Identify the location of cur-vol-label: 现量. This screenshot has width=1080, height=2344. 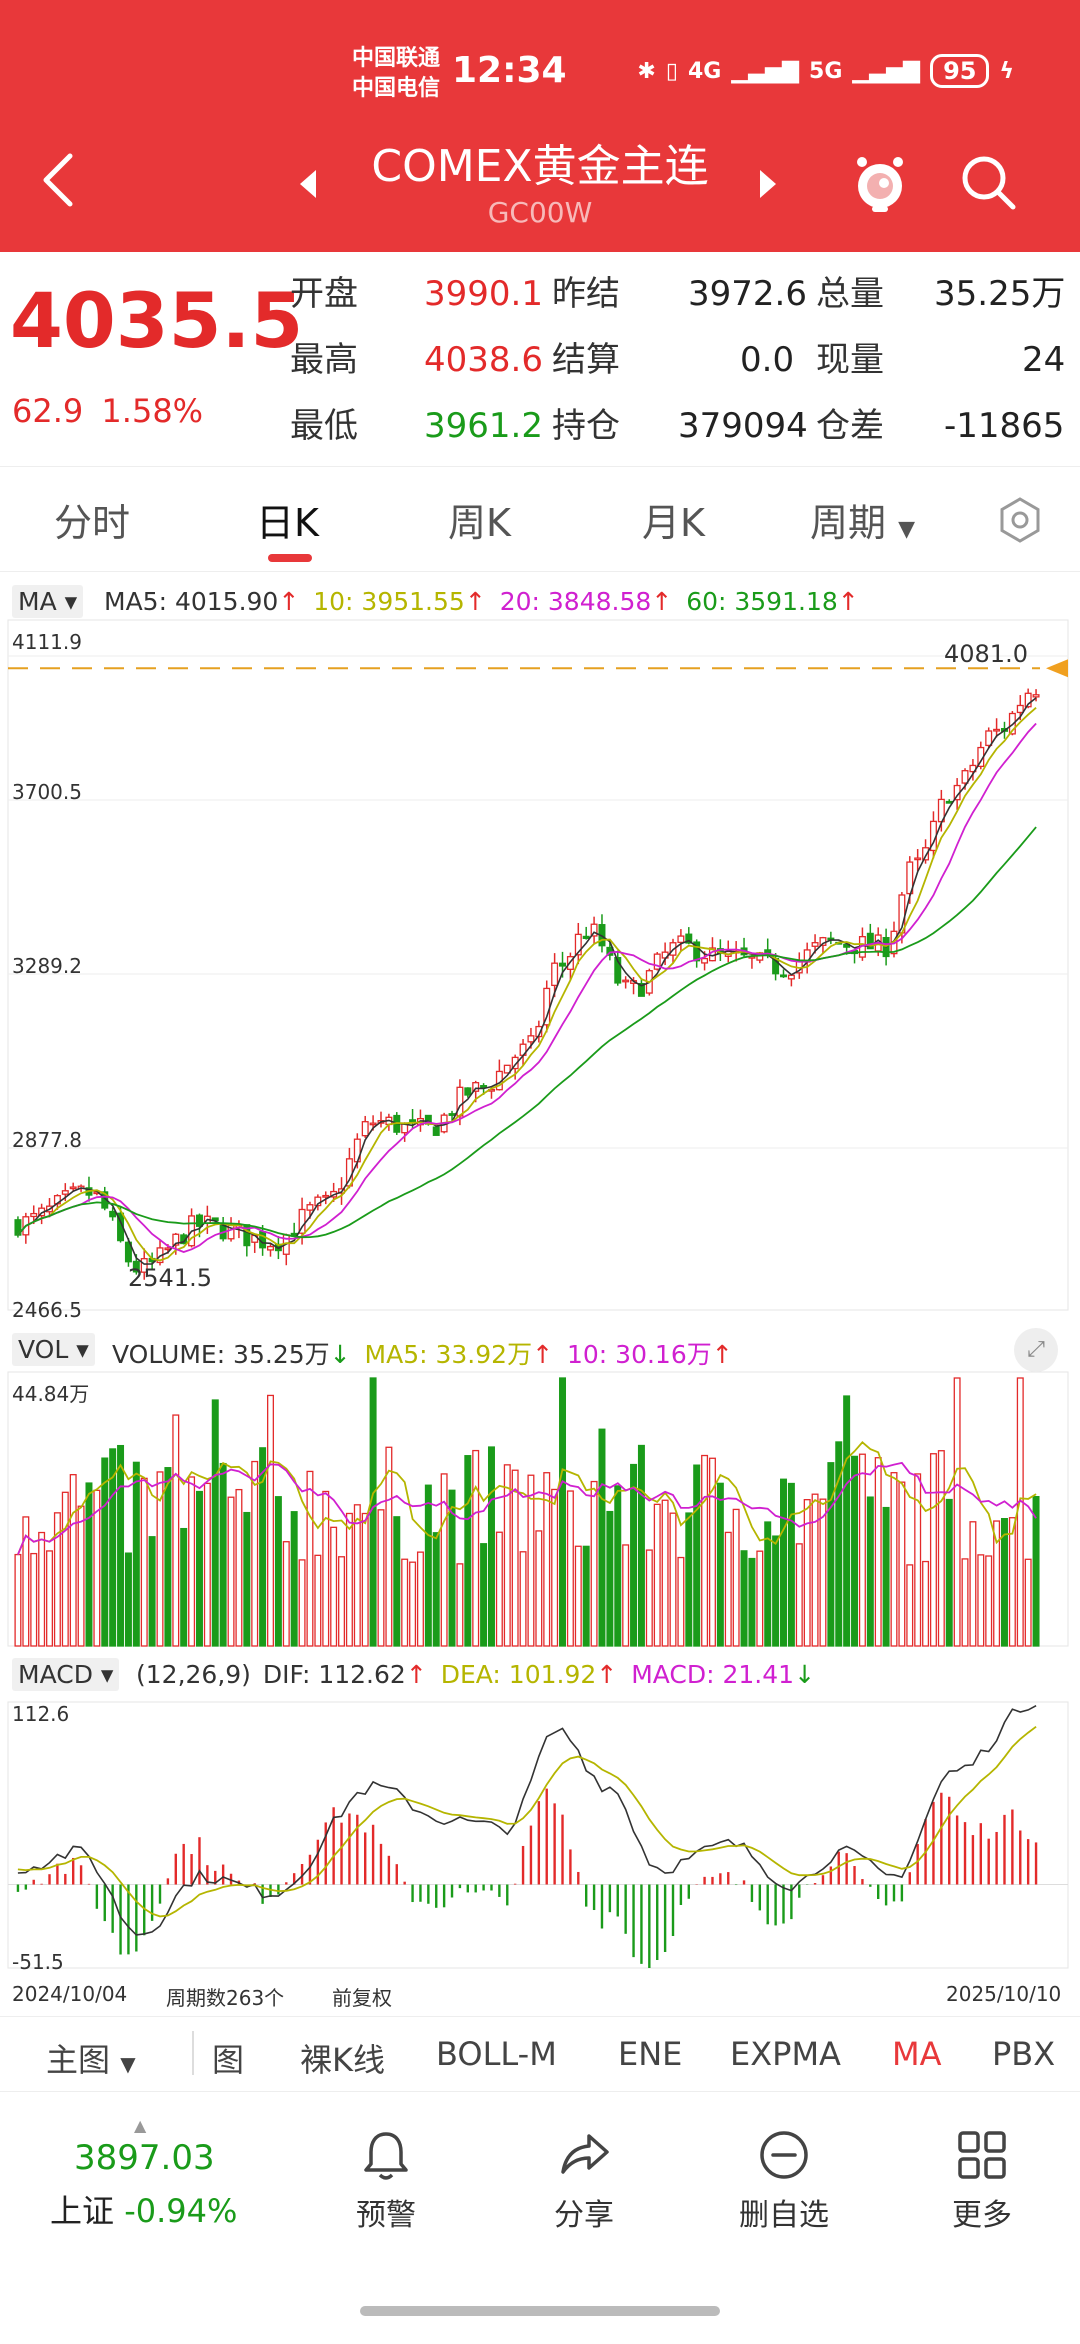
(850, 360).